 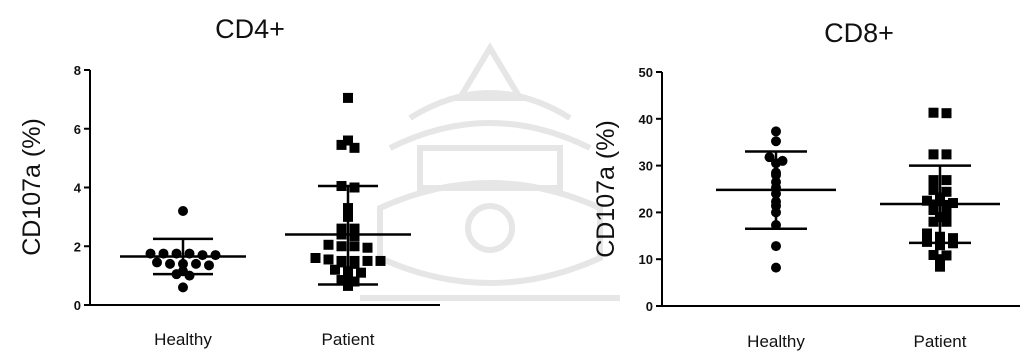 What do you see at coordinates (78, 188) in the screenshot?
I see `y-tick-label: 4` at bounding box center [78, 188].